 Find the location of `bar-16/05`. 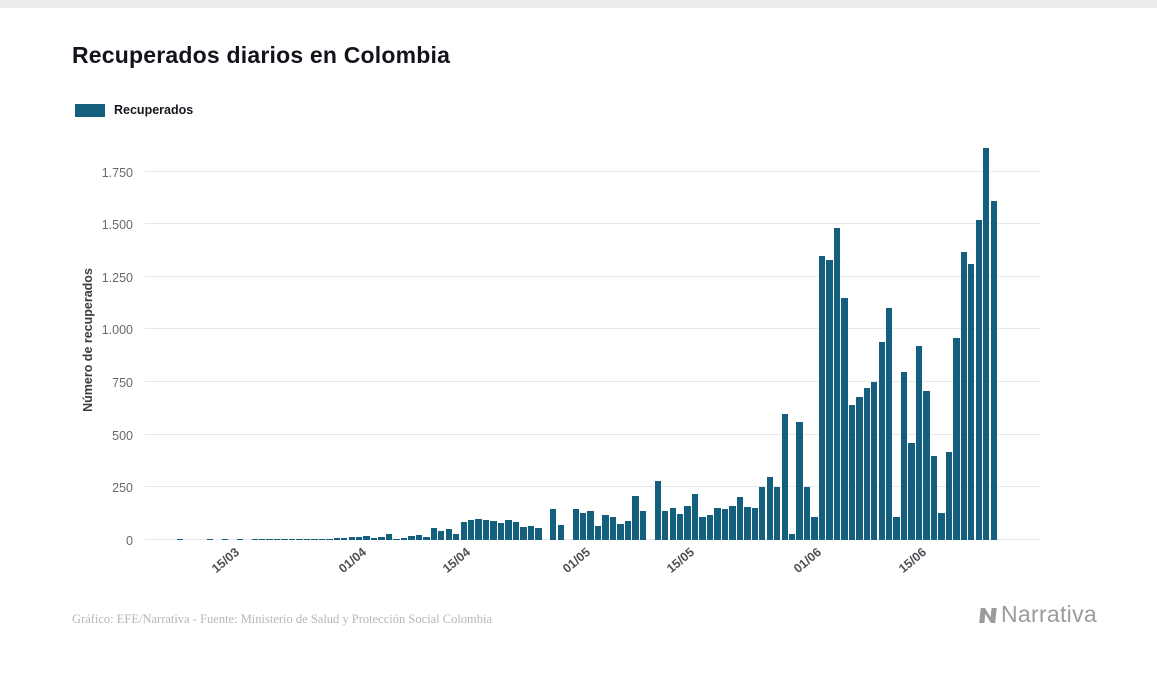

bar-16/05 is located at coordinates (695, 516).